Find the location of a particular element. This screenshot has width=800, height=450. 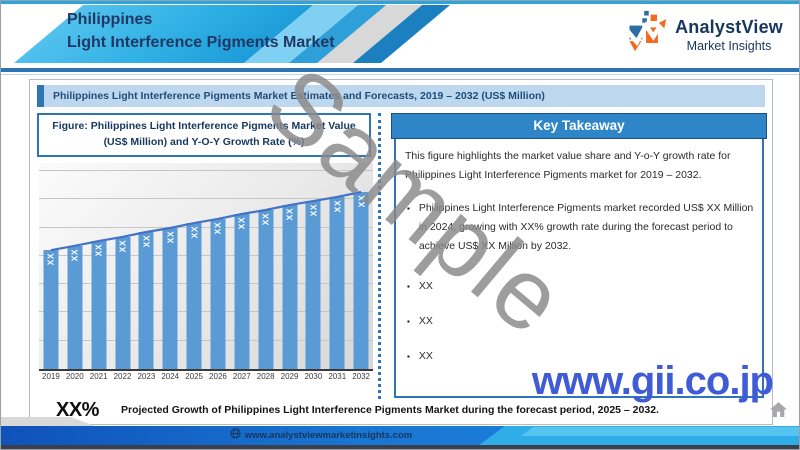

bar-2025: XX is located at coordinates (194, 296).